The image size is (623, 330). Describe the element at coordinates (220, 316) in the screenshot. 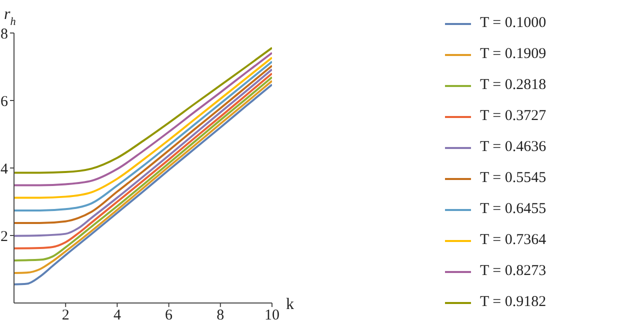

I see `x-tick-label: 8` at that location.